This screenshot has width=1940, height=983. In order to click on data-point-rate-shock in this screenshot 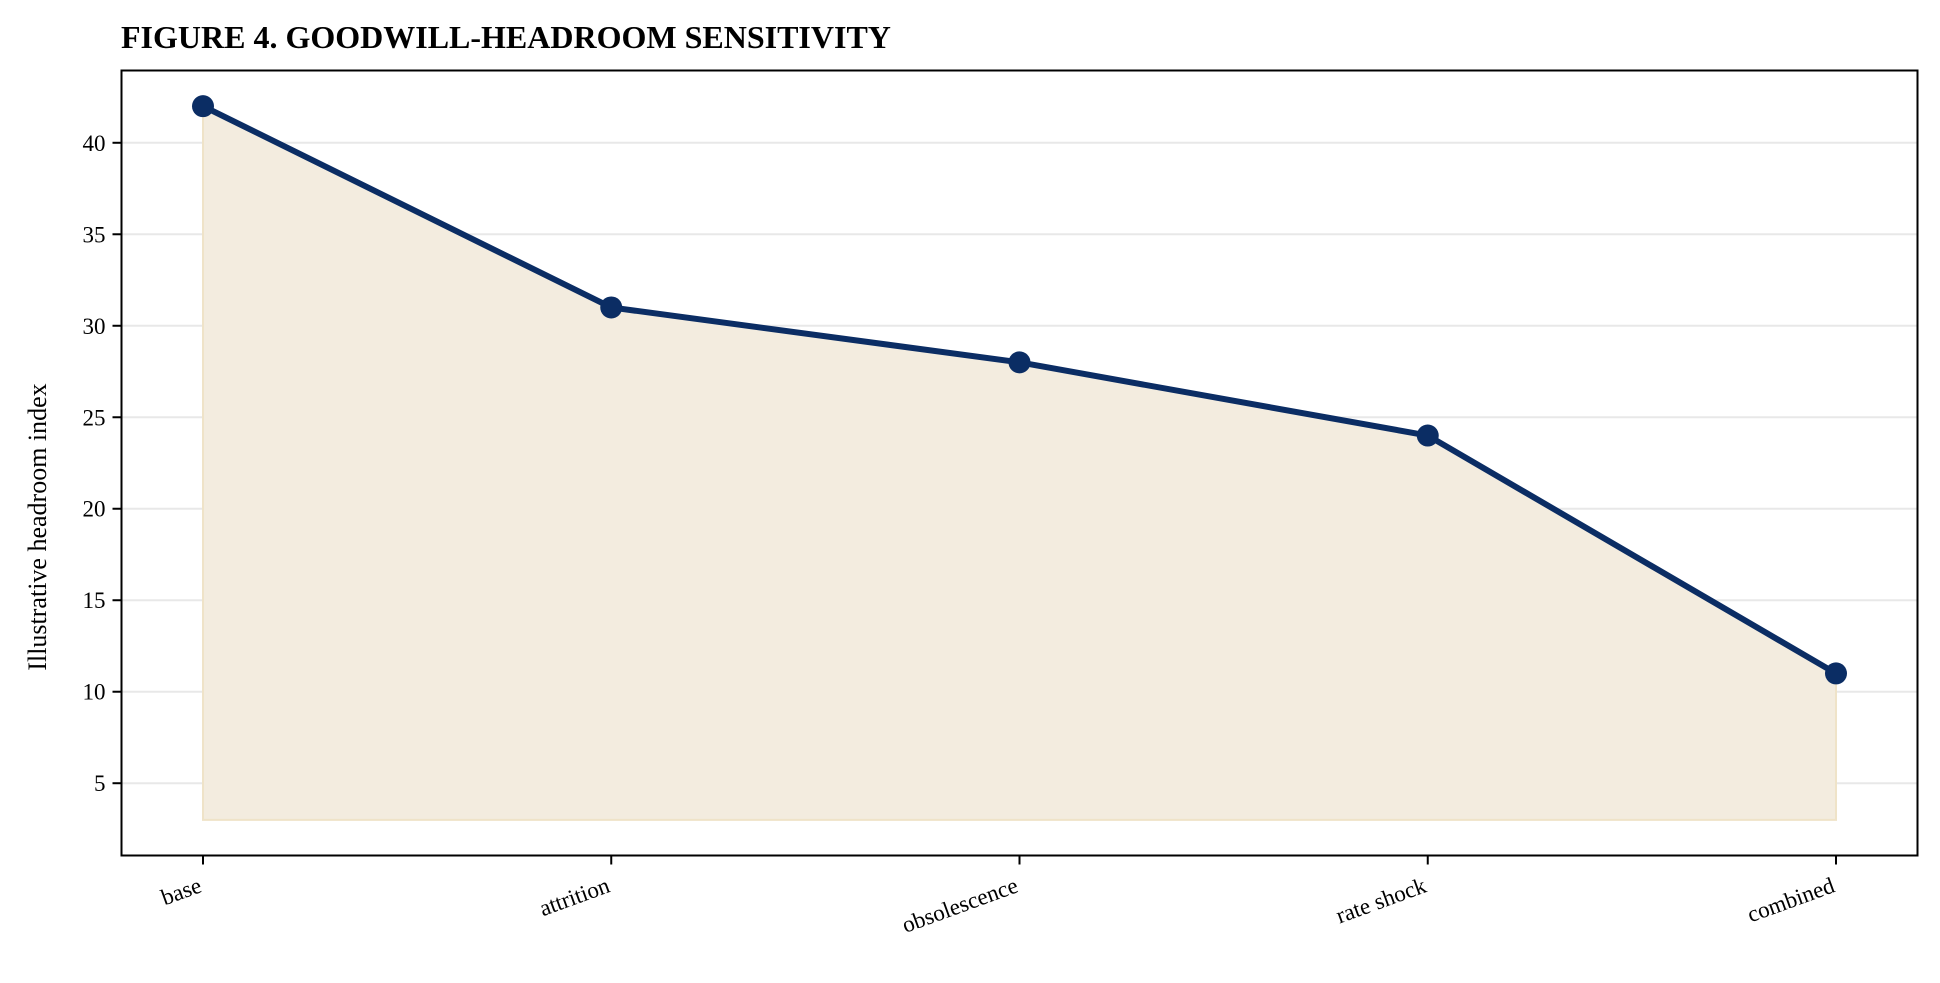, I will do `click(1427, 435)`.